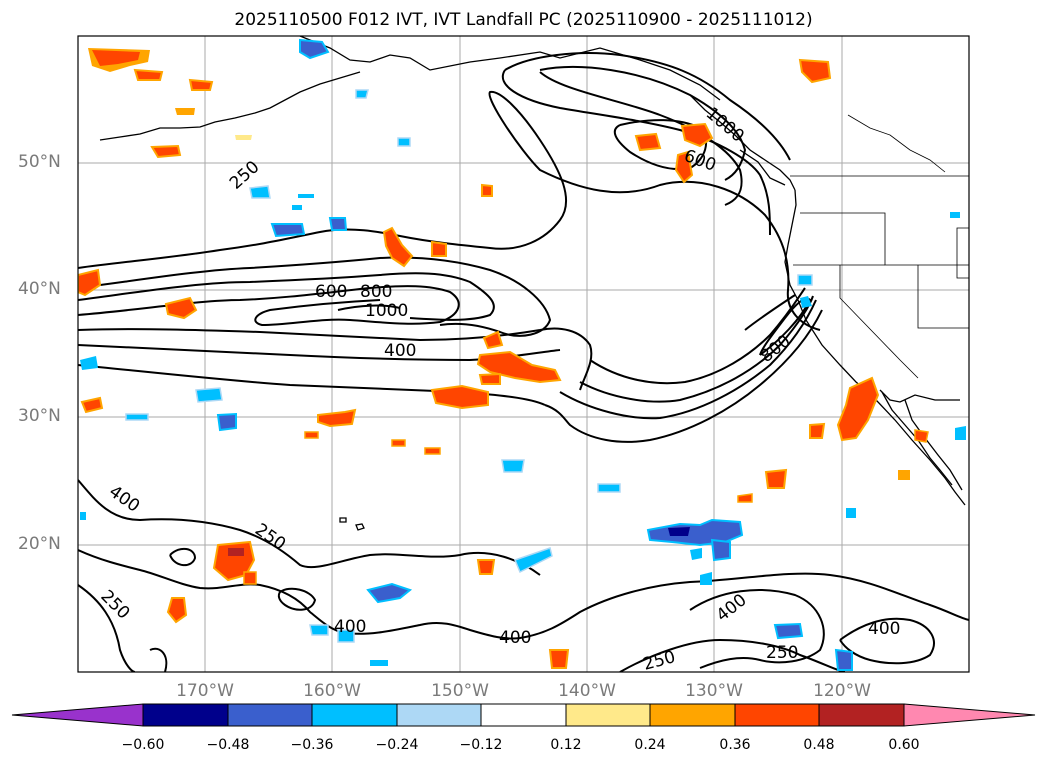 The height and width of the screenshot is (765, 1047). What do you see at coordinates (587, 691) in the screenshot?
I see `lon-label-140w: 140°W` at bounding box center [587, 691].